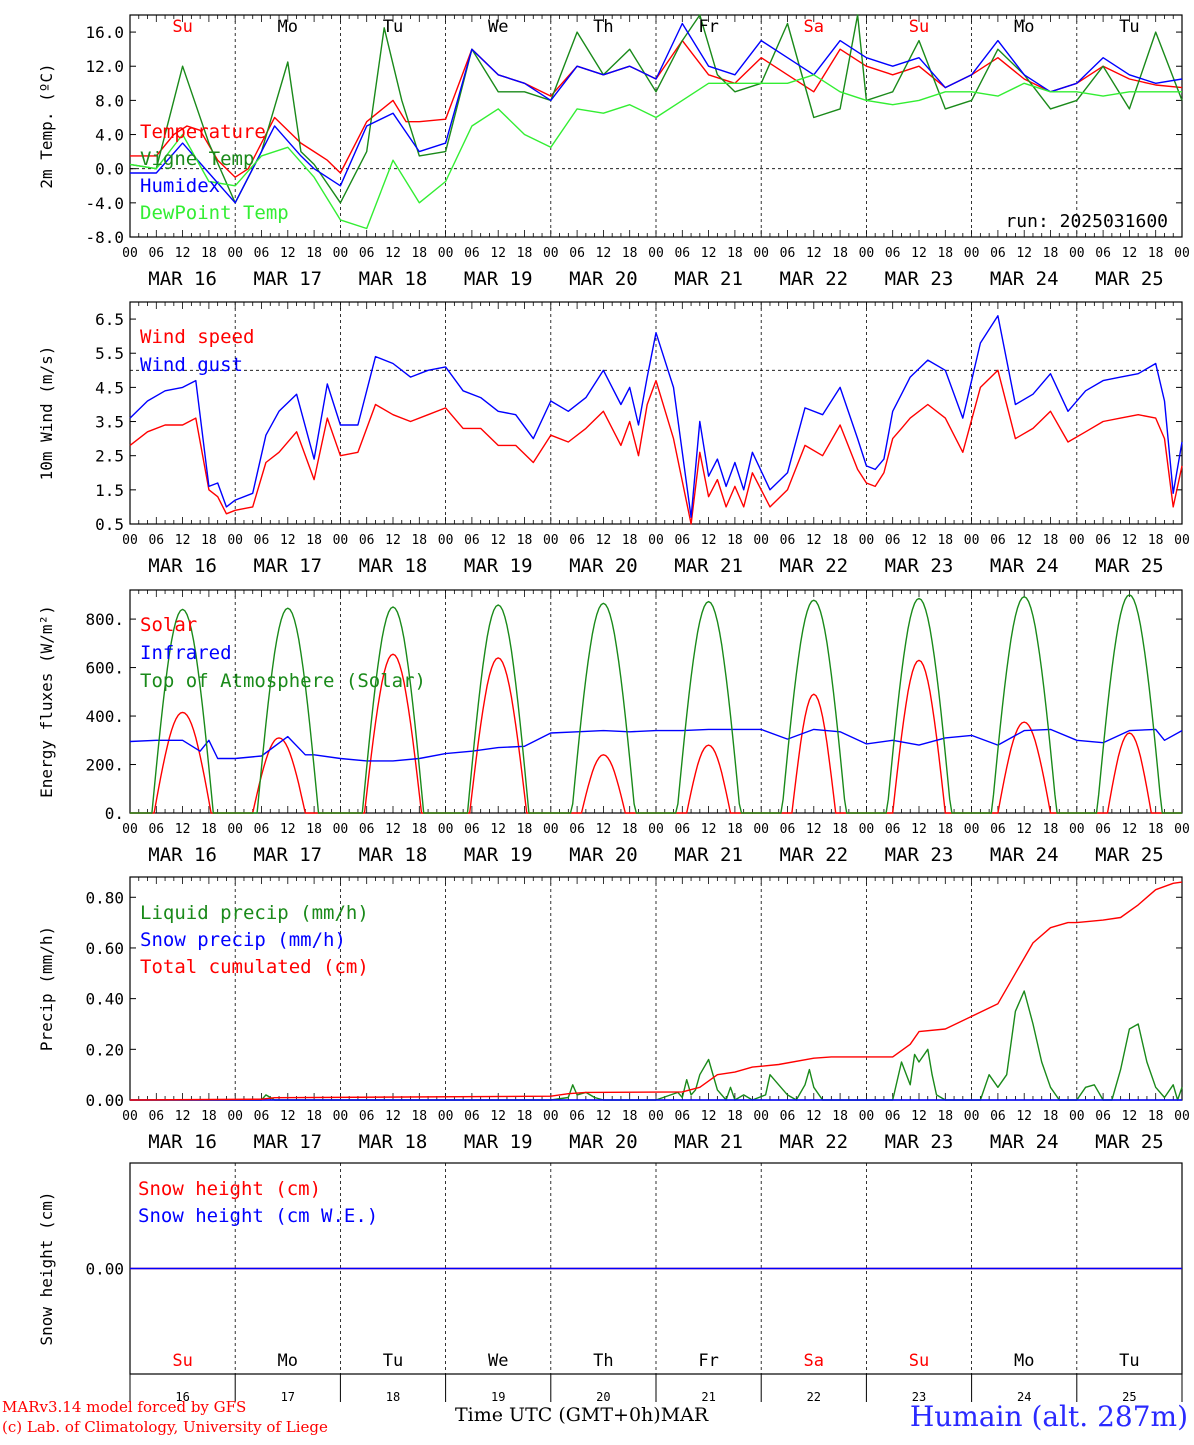  What do you see at coordinates (182, 1397) in the screenshot?
I see `day-number: 16` at bounding box center [182, 1397].